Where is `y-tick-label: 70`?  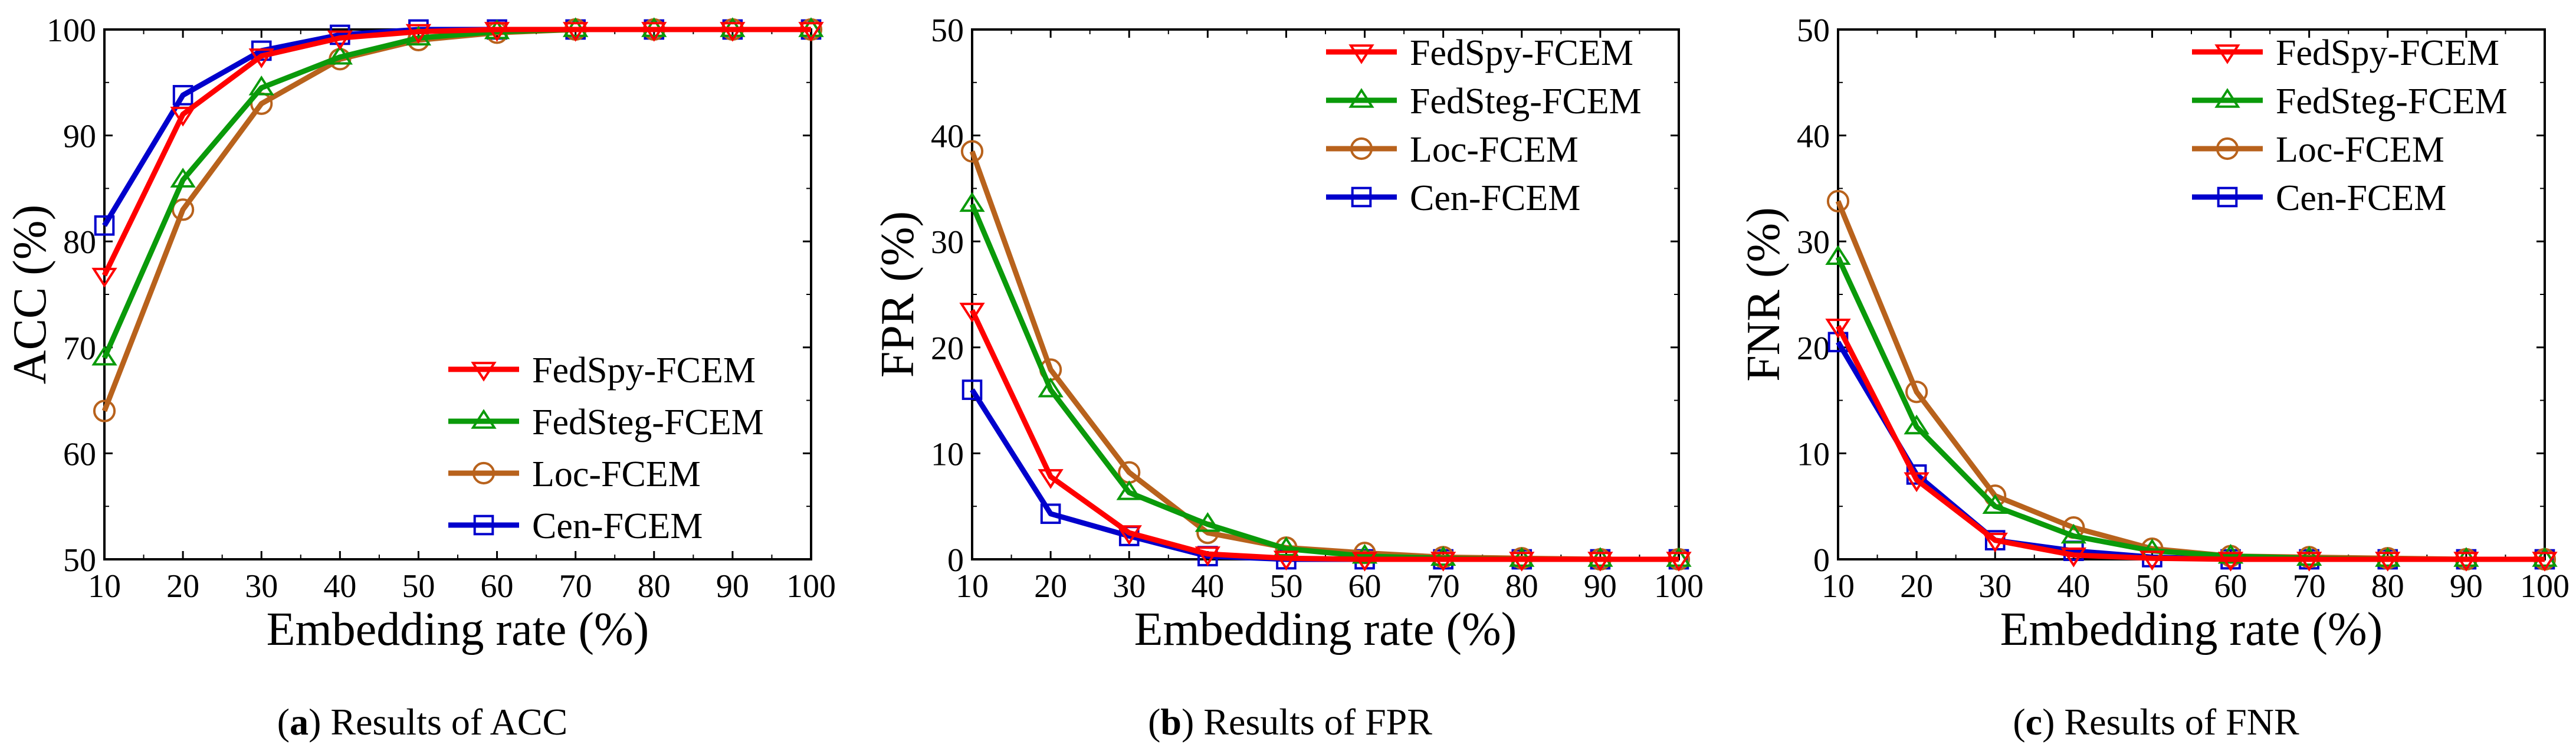
y-tick-label: 70 is located at coordinates (79, 348).